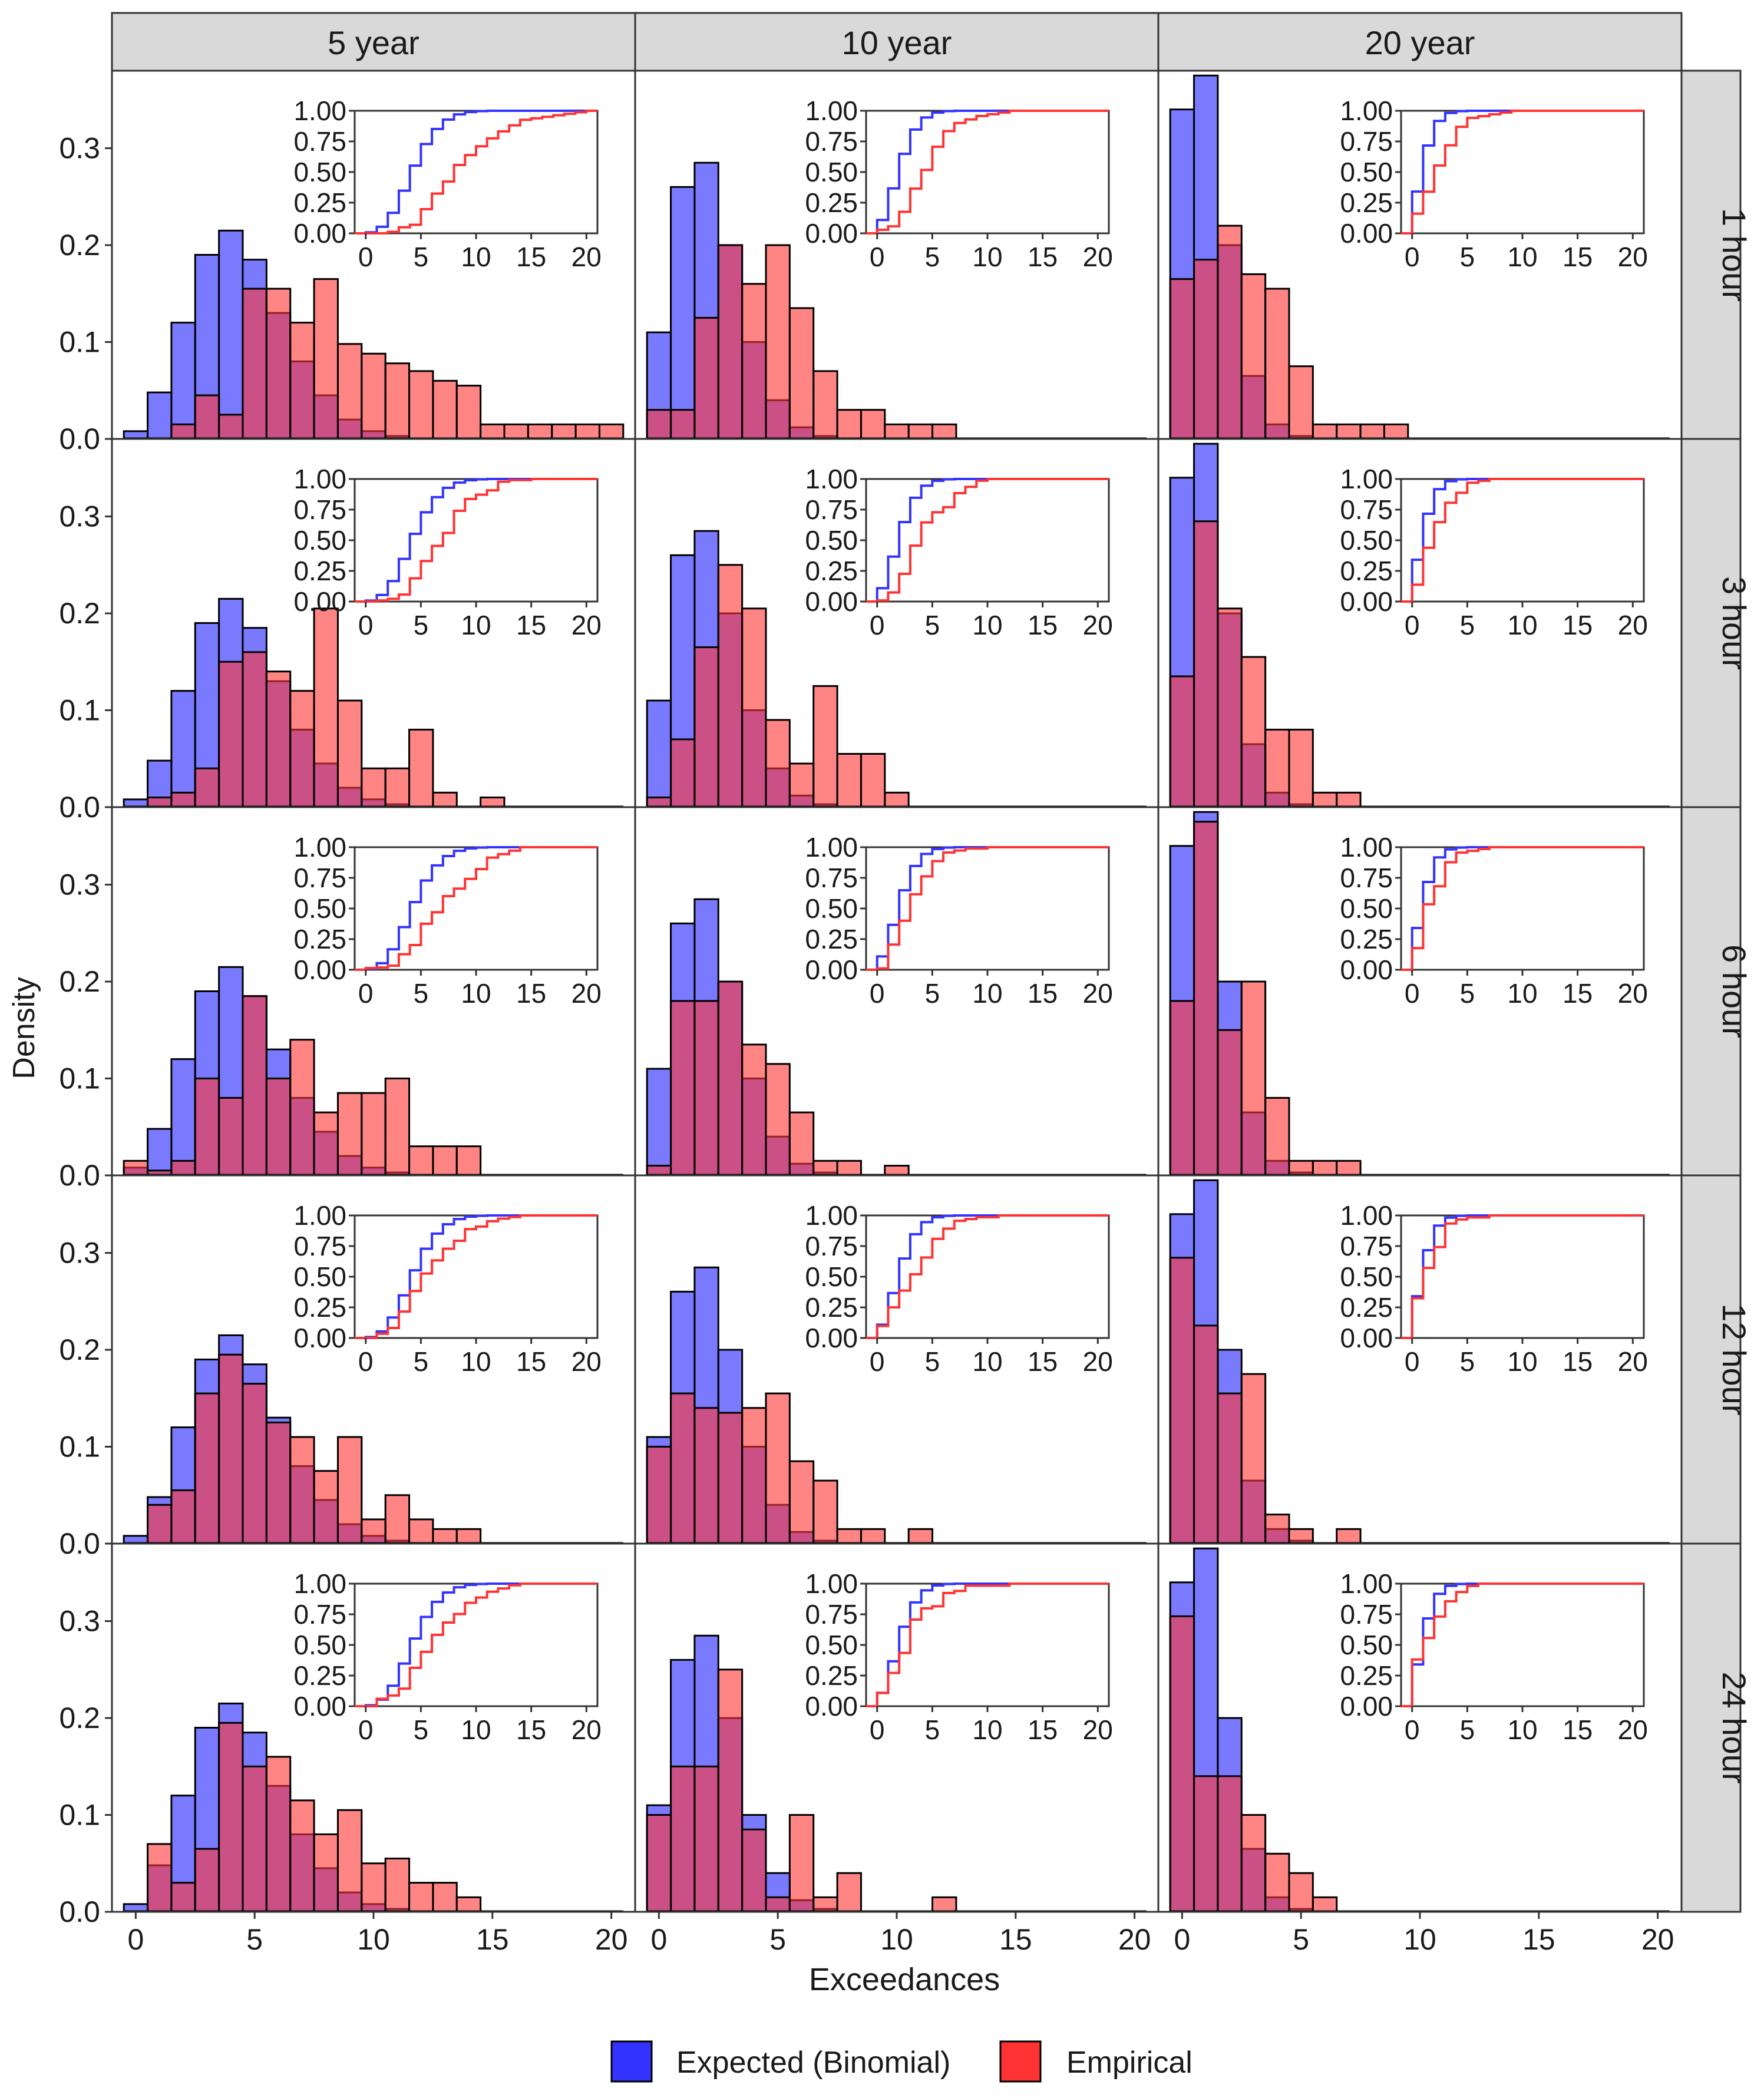  What do you see at coordinates (1734, 991) in the screenshot?
I see `row-strip-label: 6 hour` at bounding box center [1734, 991].